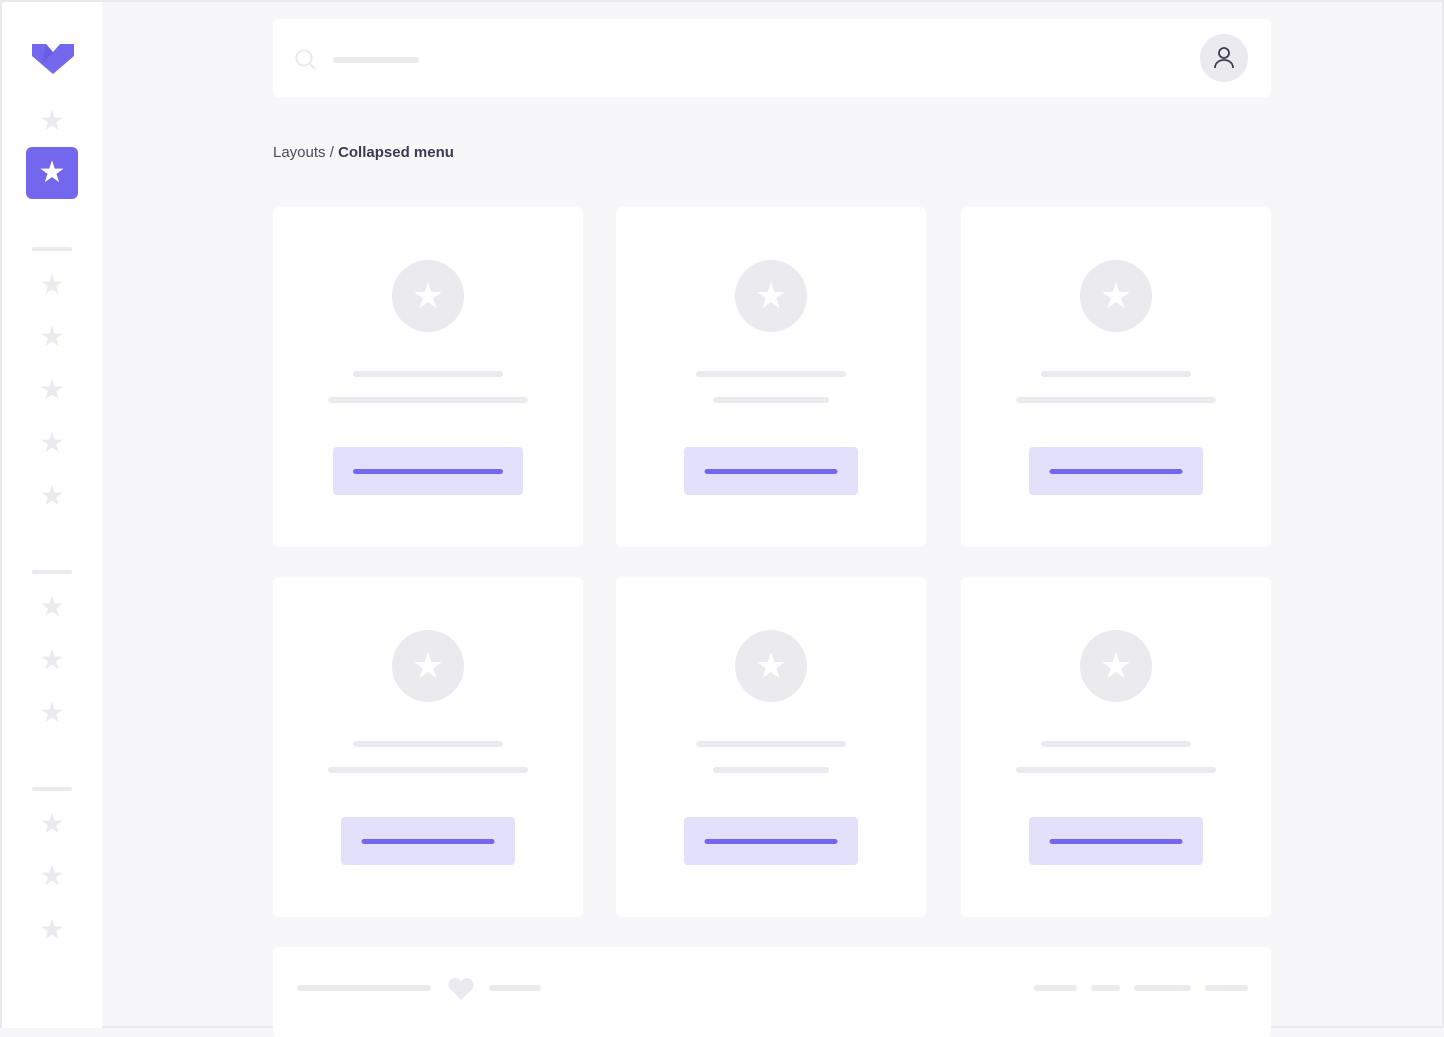 This screenshot has height=1037, width=1444. Describe the element at coordinates (772, 58) in the screenshot. I see `top-bar` at that location.